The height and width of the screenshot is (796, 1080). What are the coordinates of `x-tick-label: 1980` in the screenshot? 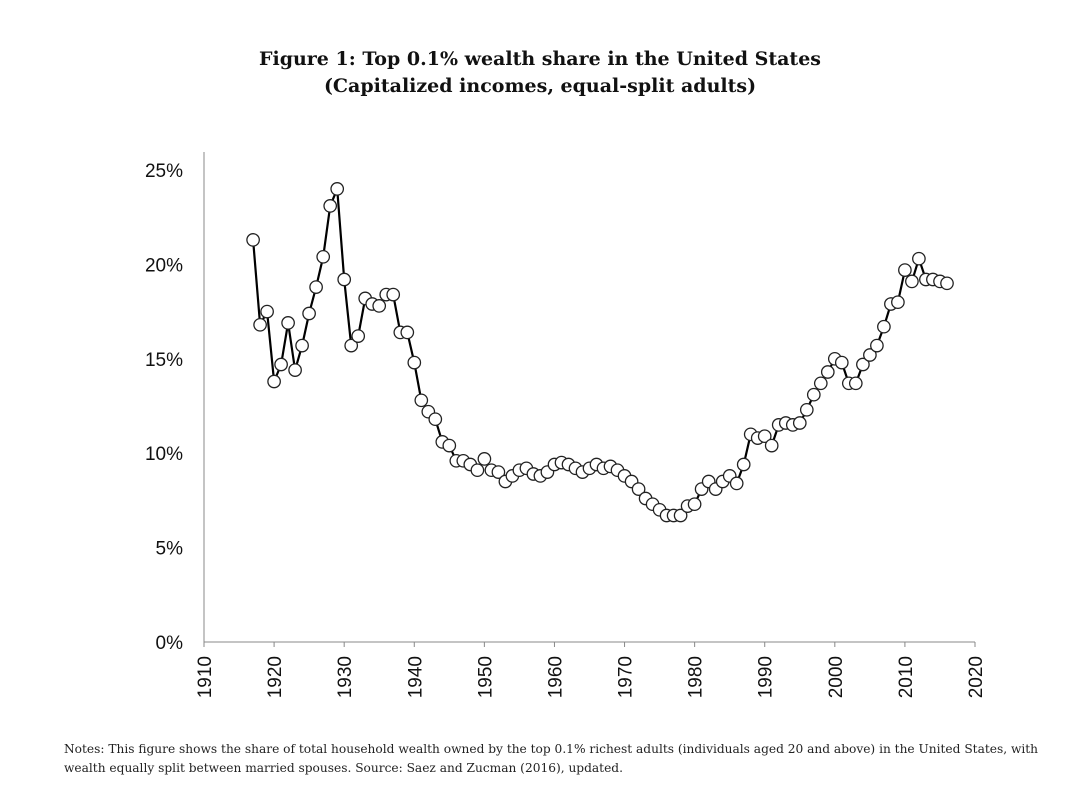 It's located at (696, 677).